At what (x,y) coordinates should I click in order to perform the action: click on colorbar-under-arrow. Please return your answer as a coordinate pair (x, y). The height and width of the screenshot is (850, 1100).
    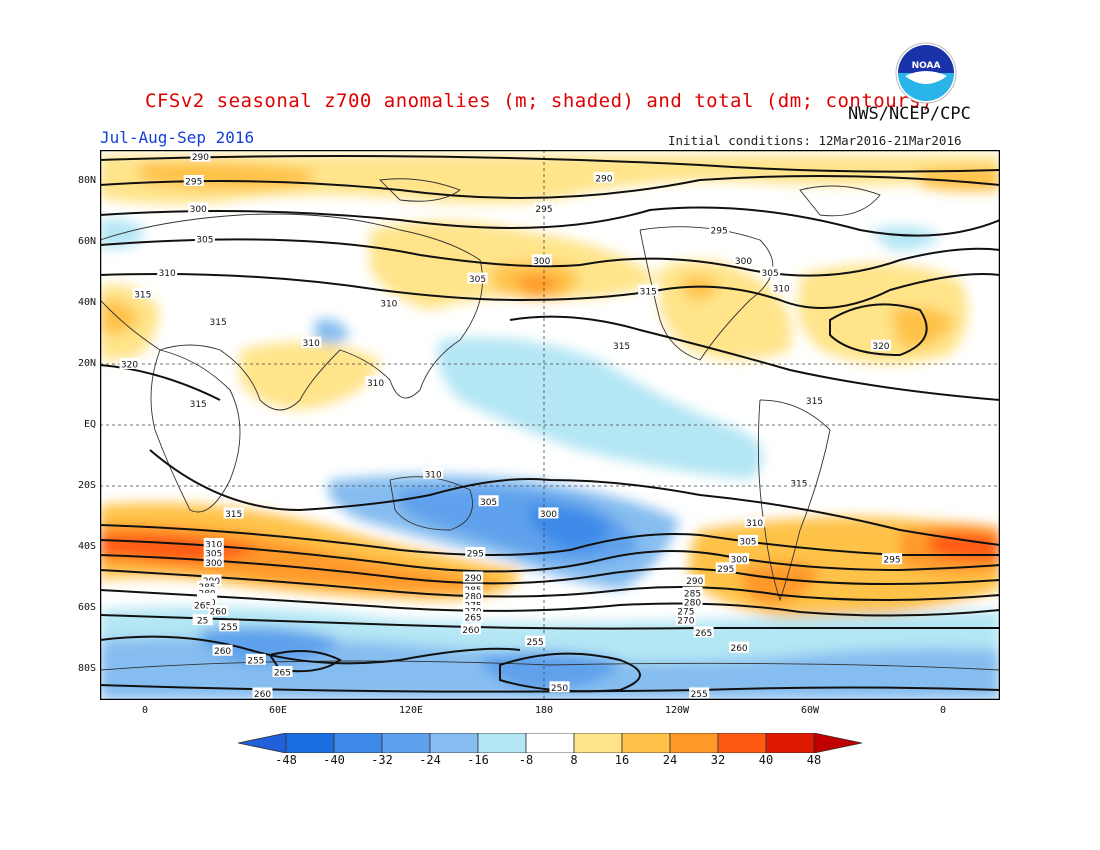
    Looking at the image, I should click on (262, 743).